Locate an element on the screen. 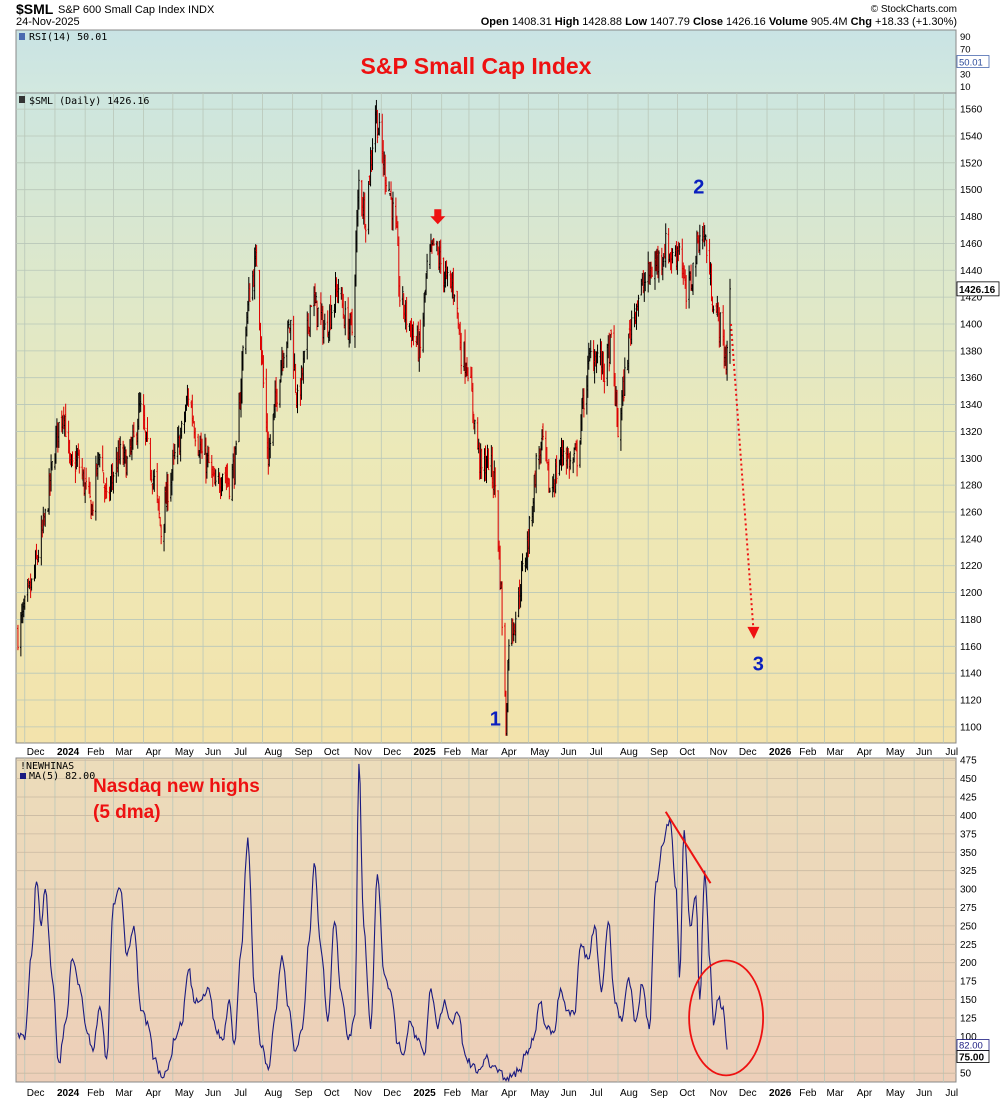  rsi-legend-swatch is located at coordinates (22, 36).